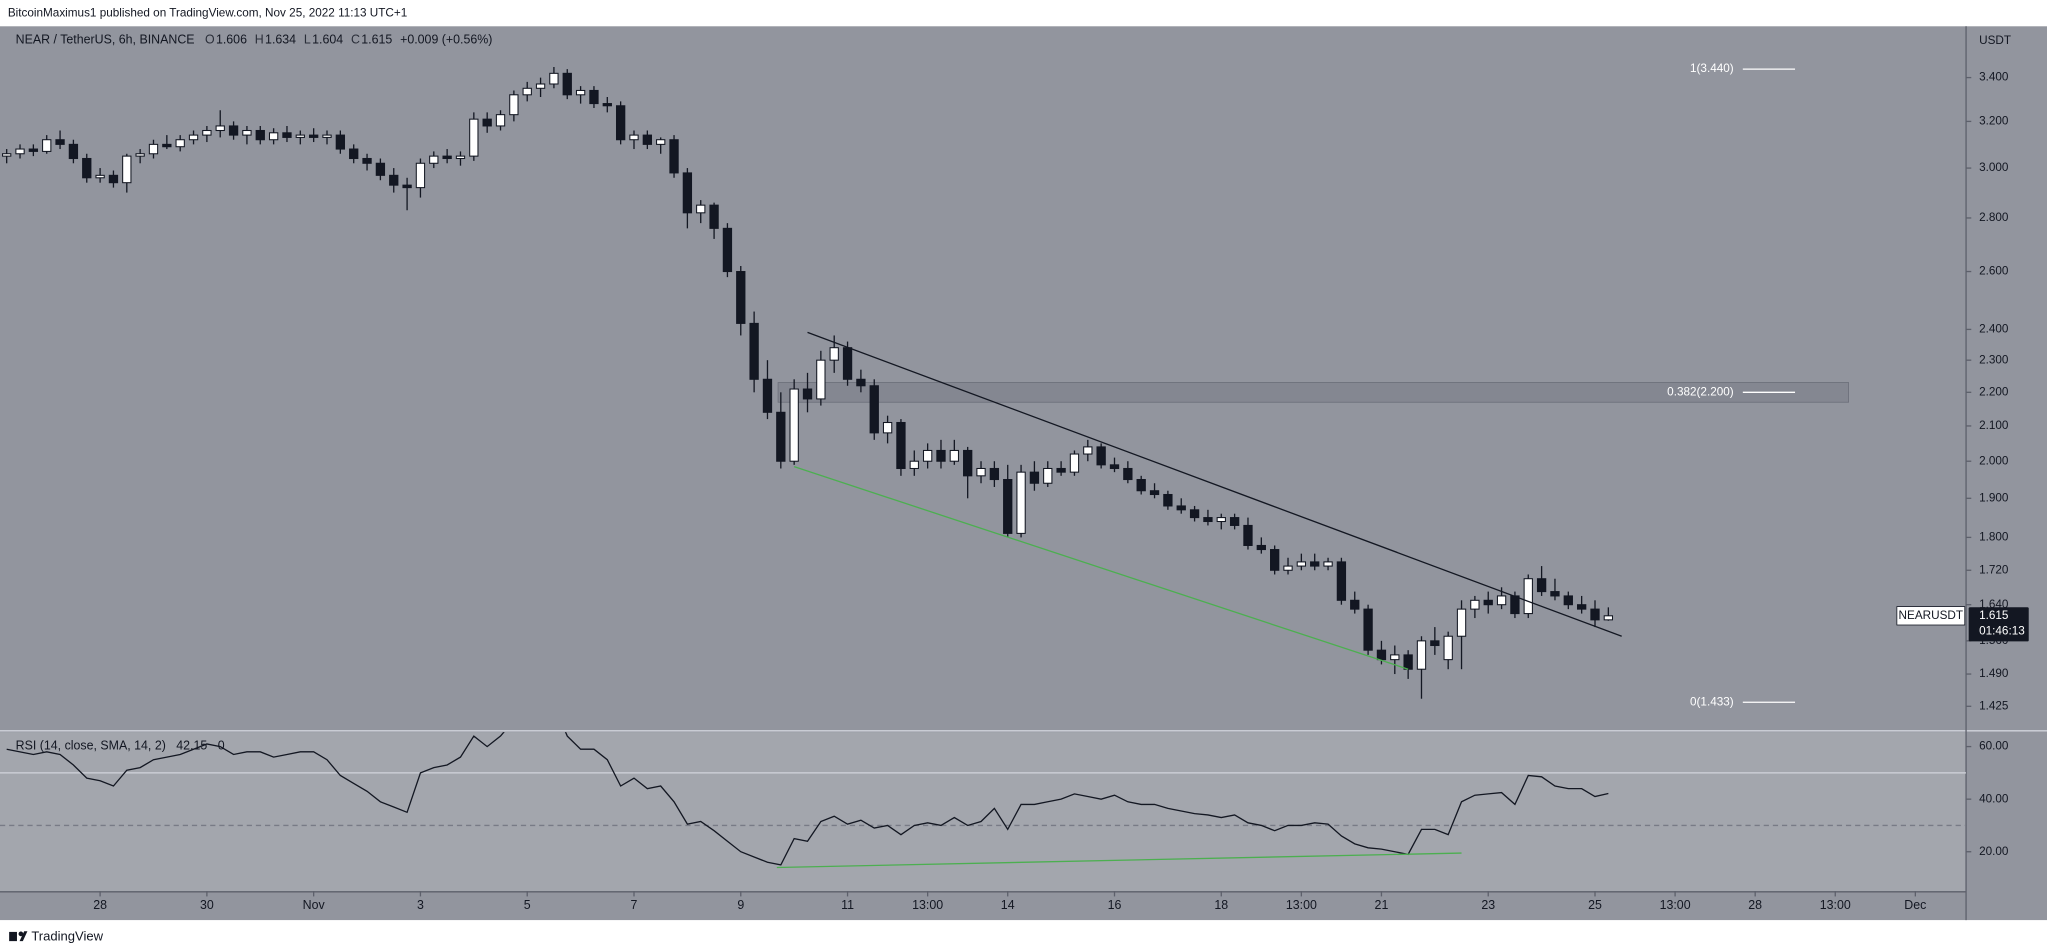  Describe the element at coordinates (1994, 217) in the screenshot. I see `y-tick-label: 2.800` at that location.